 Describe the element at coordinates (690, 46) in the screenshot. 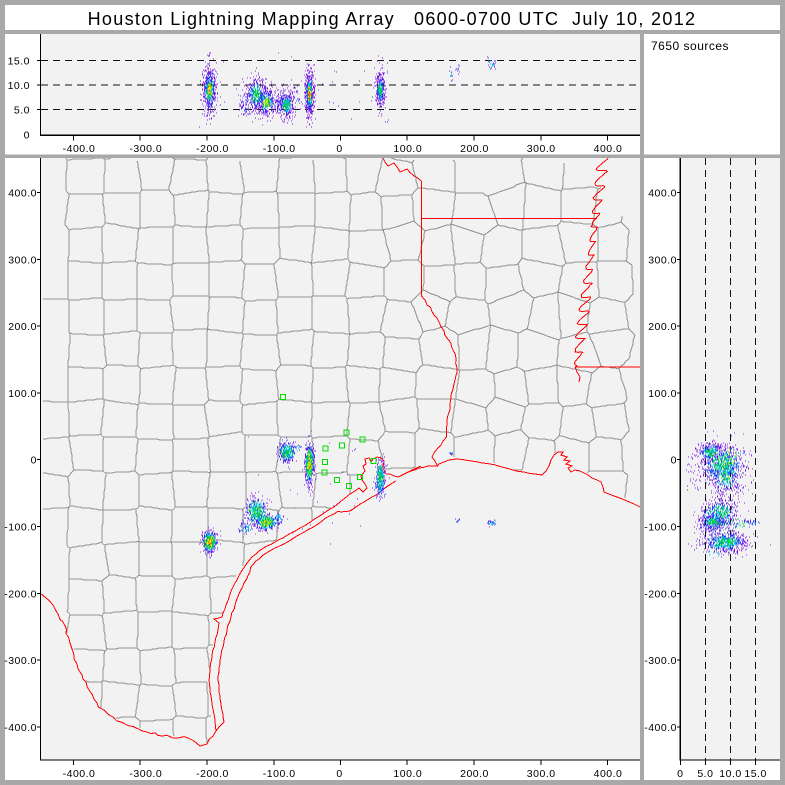

I see `svg-text: 7650 sources` at that location.